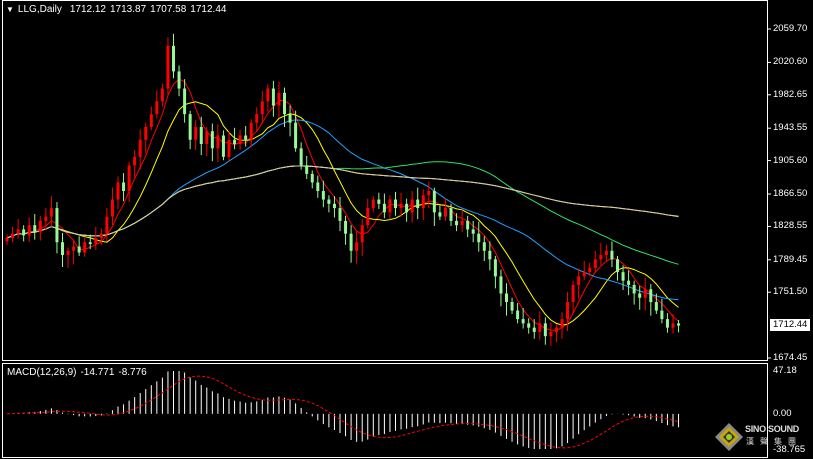 The height and width of the screenshot is (459, 813). Describe the element at coordinates (790, 28) in the screenshot. I see `price-axis-label: 2059.70` at that location.